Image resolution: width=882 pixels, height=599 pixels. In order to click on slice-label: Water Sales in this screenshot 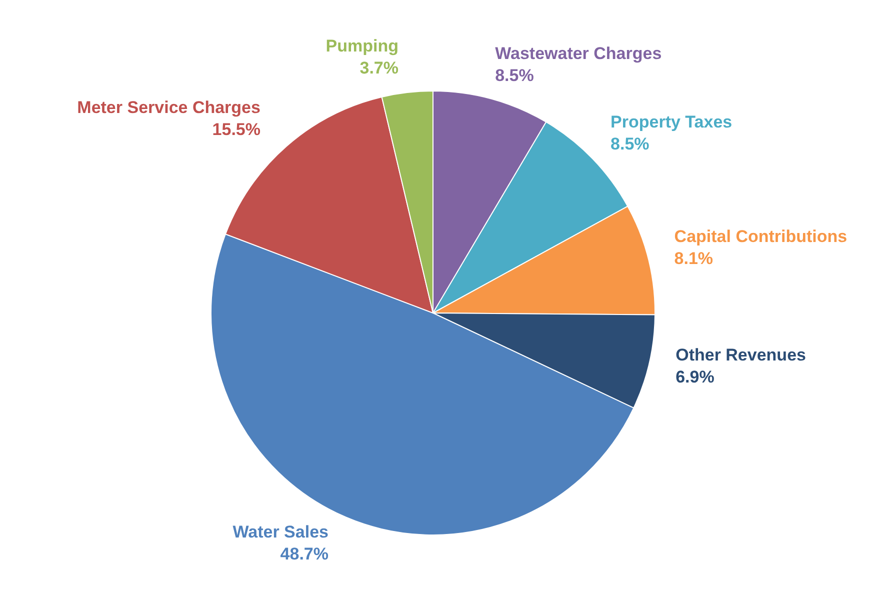, I will do `click(280, 532)`.